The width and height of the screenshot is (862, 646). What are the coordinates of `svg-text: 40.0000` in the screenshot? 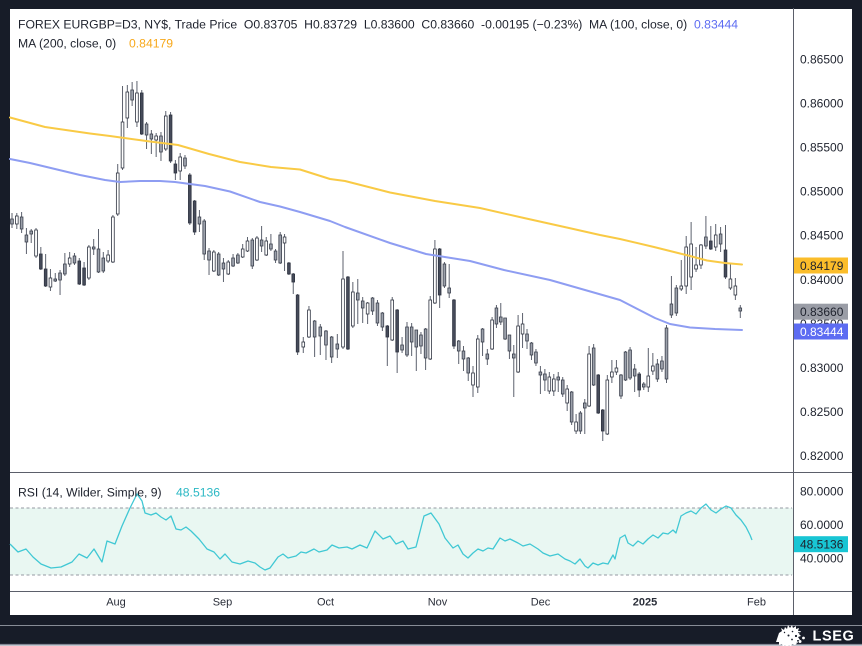 It's located at (822, 558).